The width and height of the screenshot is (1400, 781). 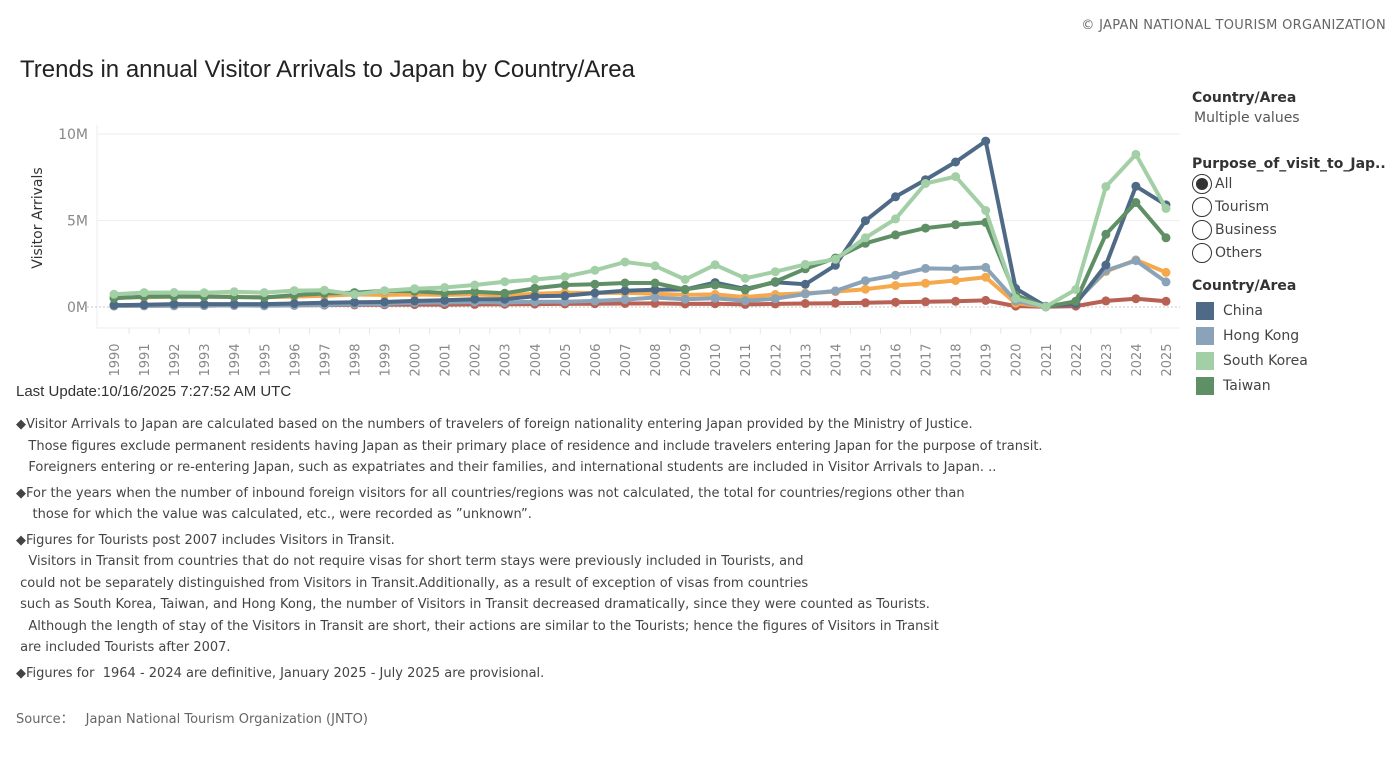 What do you see at coordinates (1292, 385) in the screenshot?
I see `legend-item: Taiwan` at bounding box center [1292, 385].